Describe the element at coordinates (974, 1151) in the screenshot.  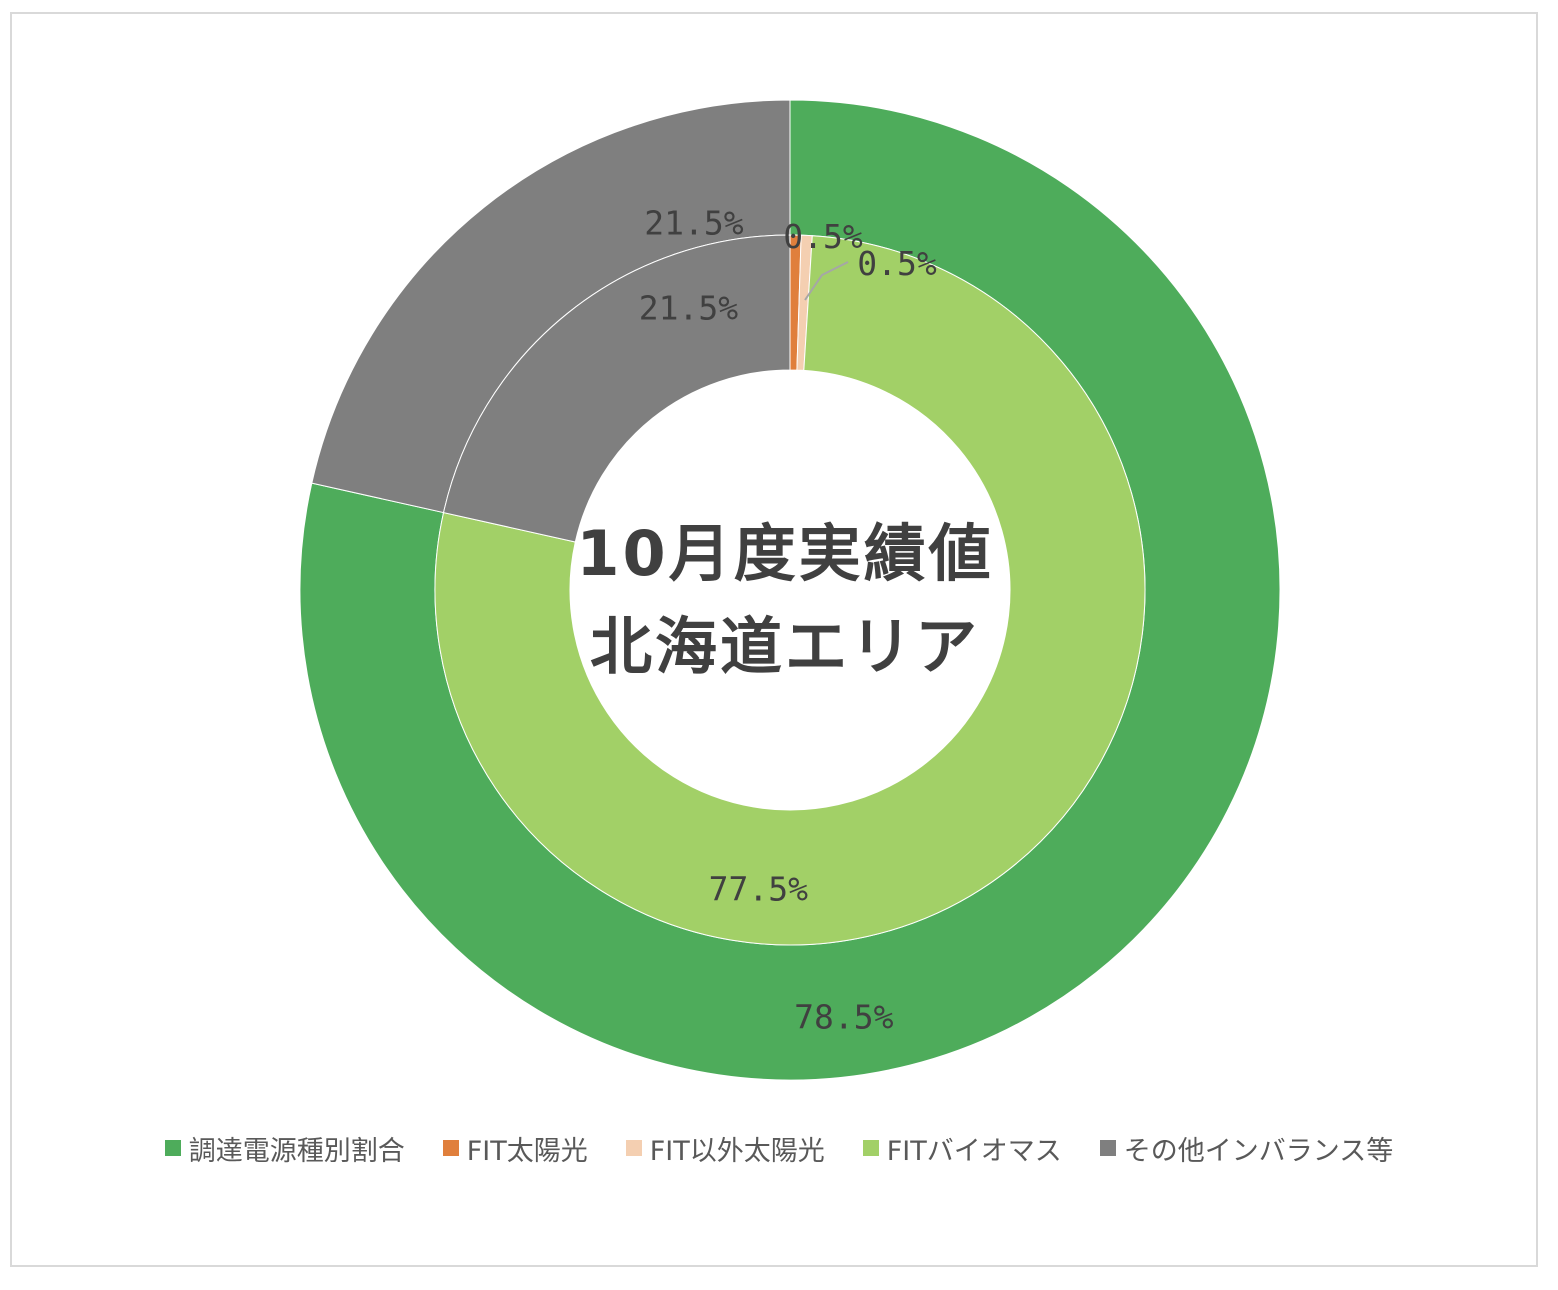
I see `legend-label: FITバイオマス` at that location.